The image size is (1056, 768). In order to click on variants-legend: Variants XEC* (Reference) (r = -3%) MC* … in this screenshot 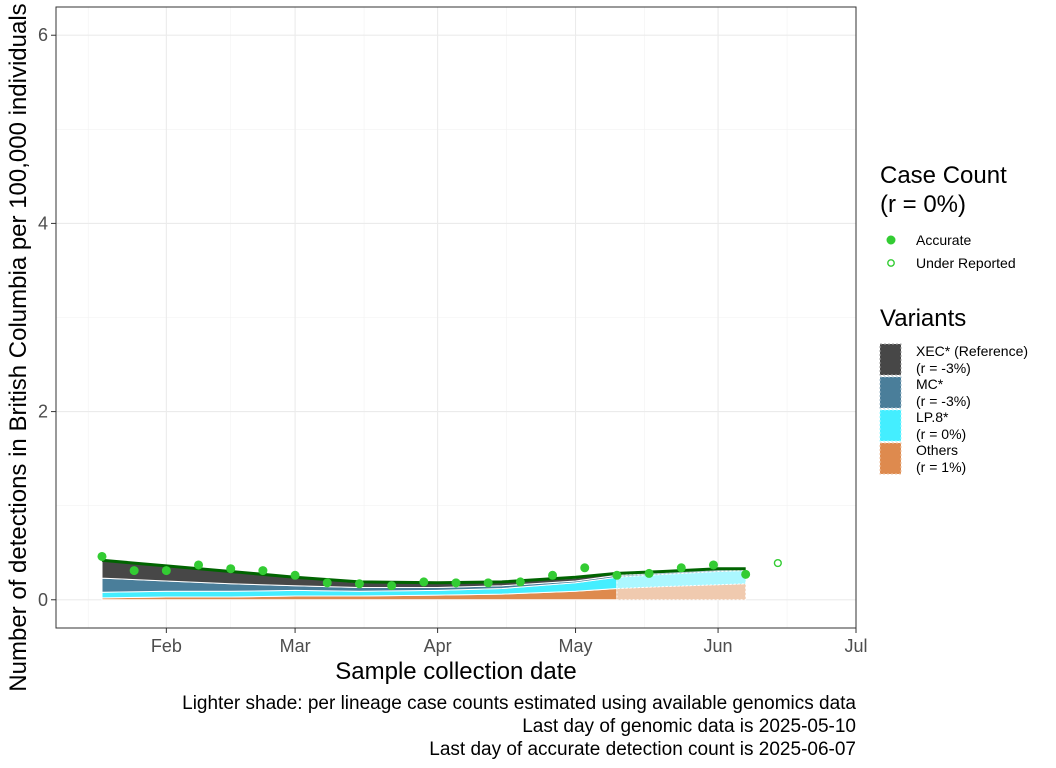, I will do `click(953, 390)`.